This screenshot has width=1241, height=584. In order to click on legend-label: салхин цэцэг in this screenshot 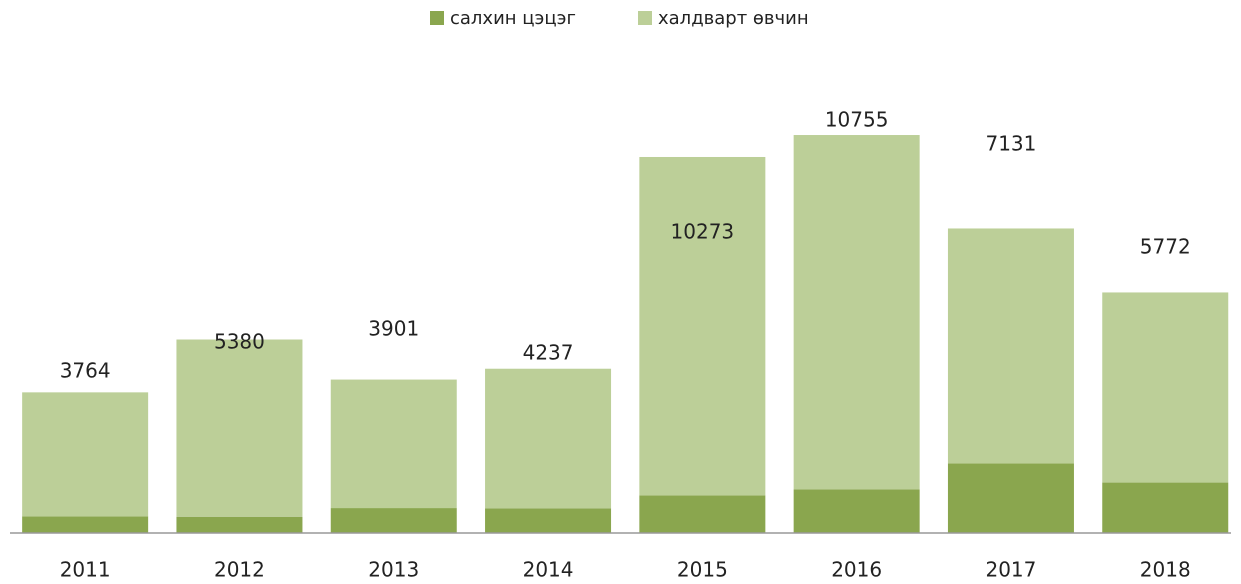, I will do `click(513, 18)`.